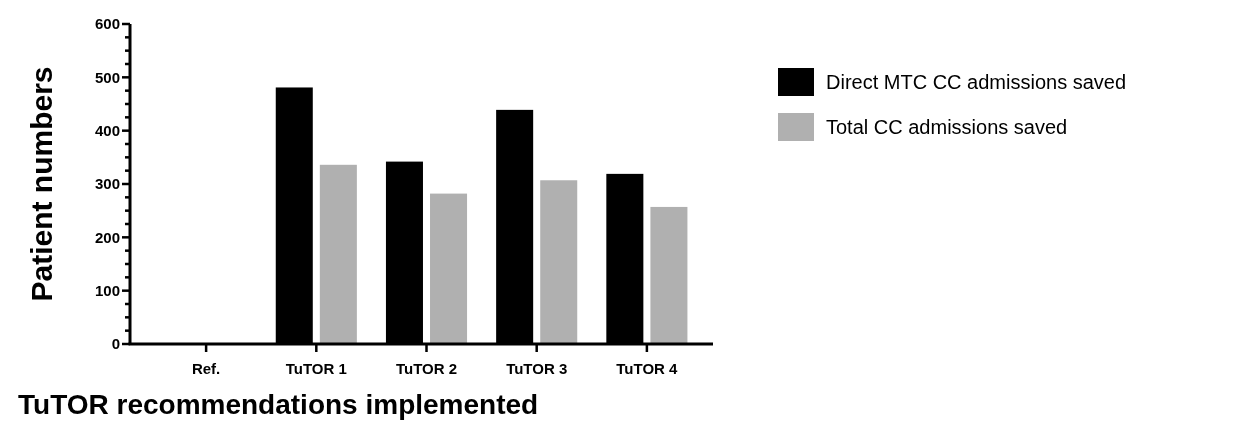  Describe the element at coordinates (115, 344) in the screenshot. I see `y-tick-label: 0` at that location.